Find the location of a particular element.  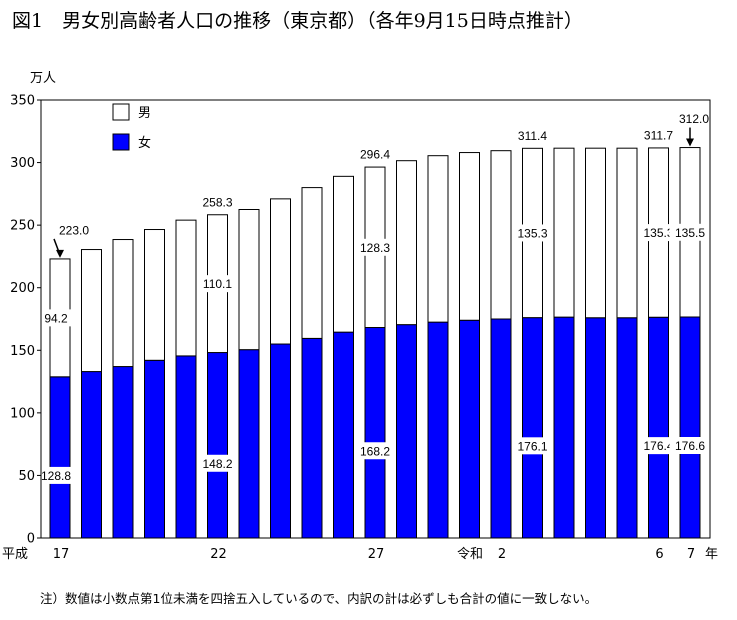

male-value-label: 135.5 is located at coordinates (690, 233).